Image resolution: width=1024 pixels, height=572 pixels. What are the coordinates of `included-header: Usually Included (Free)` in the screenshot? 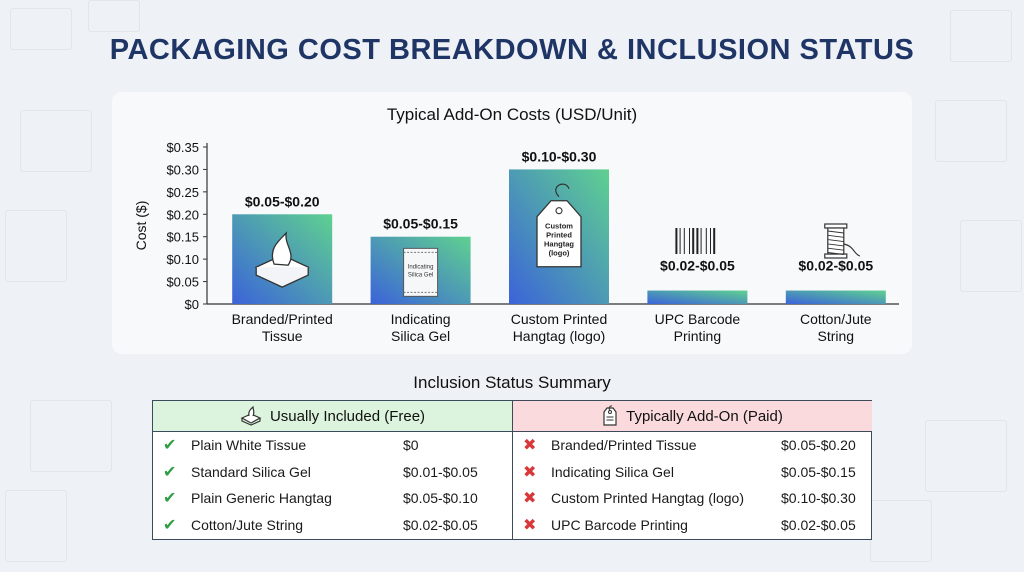 It's located at (332, 416).